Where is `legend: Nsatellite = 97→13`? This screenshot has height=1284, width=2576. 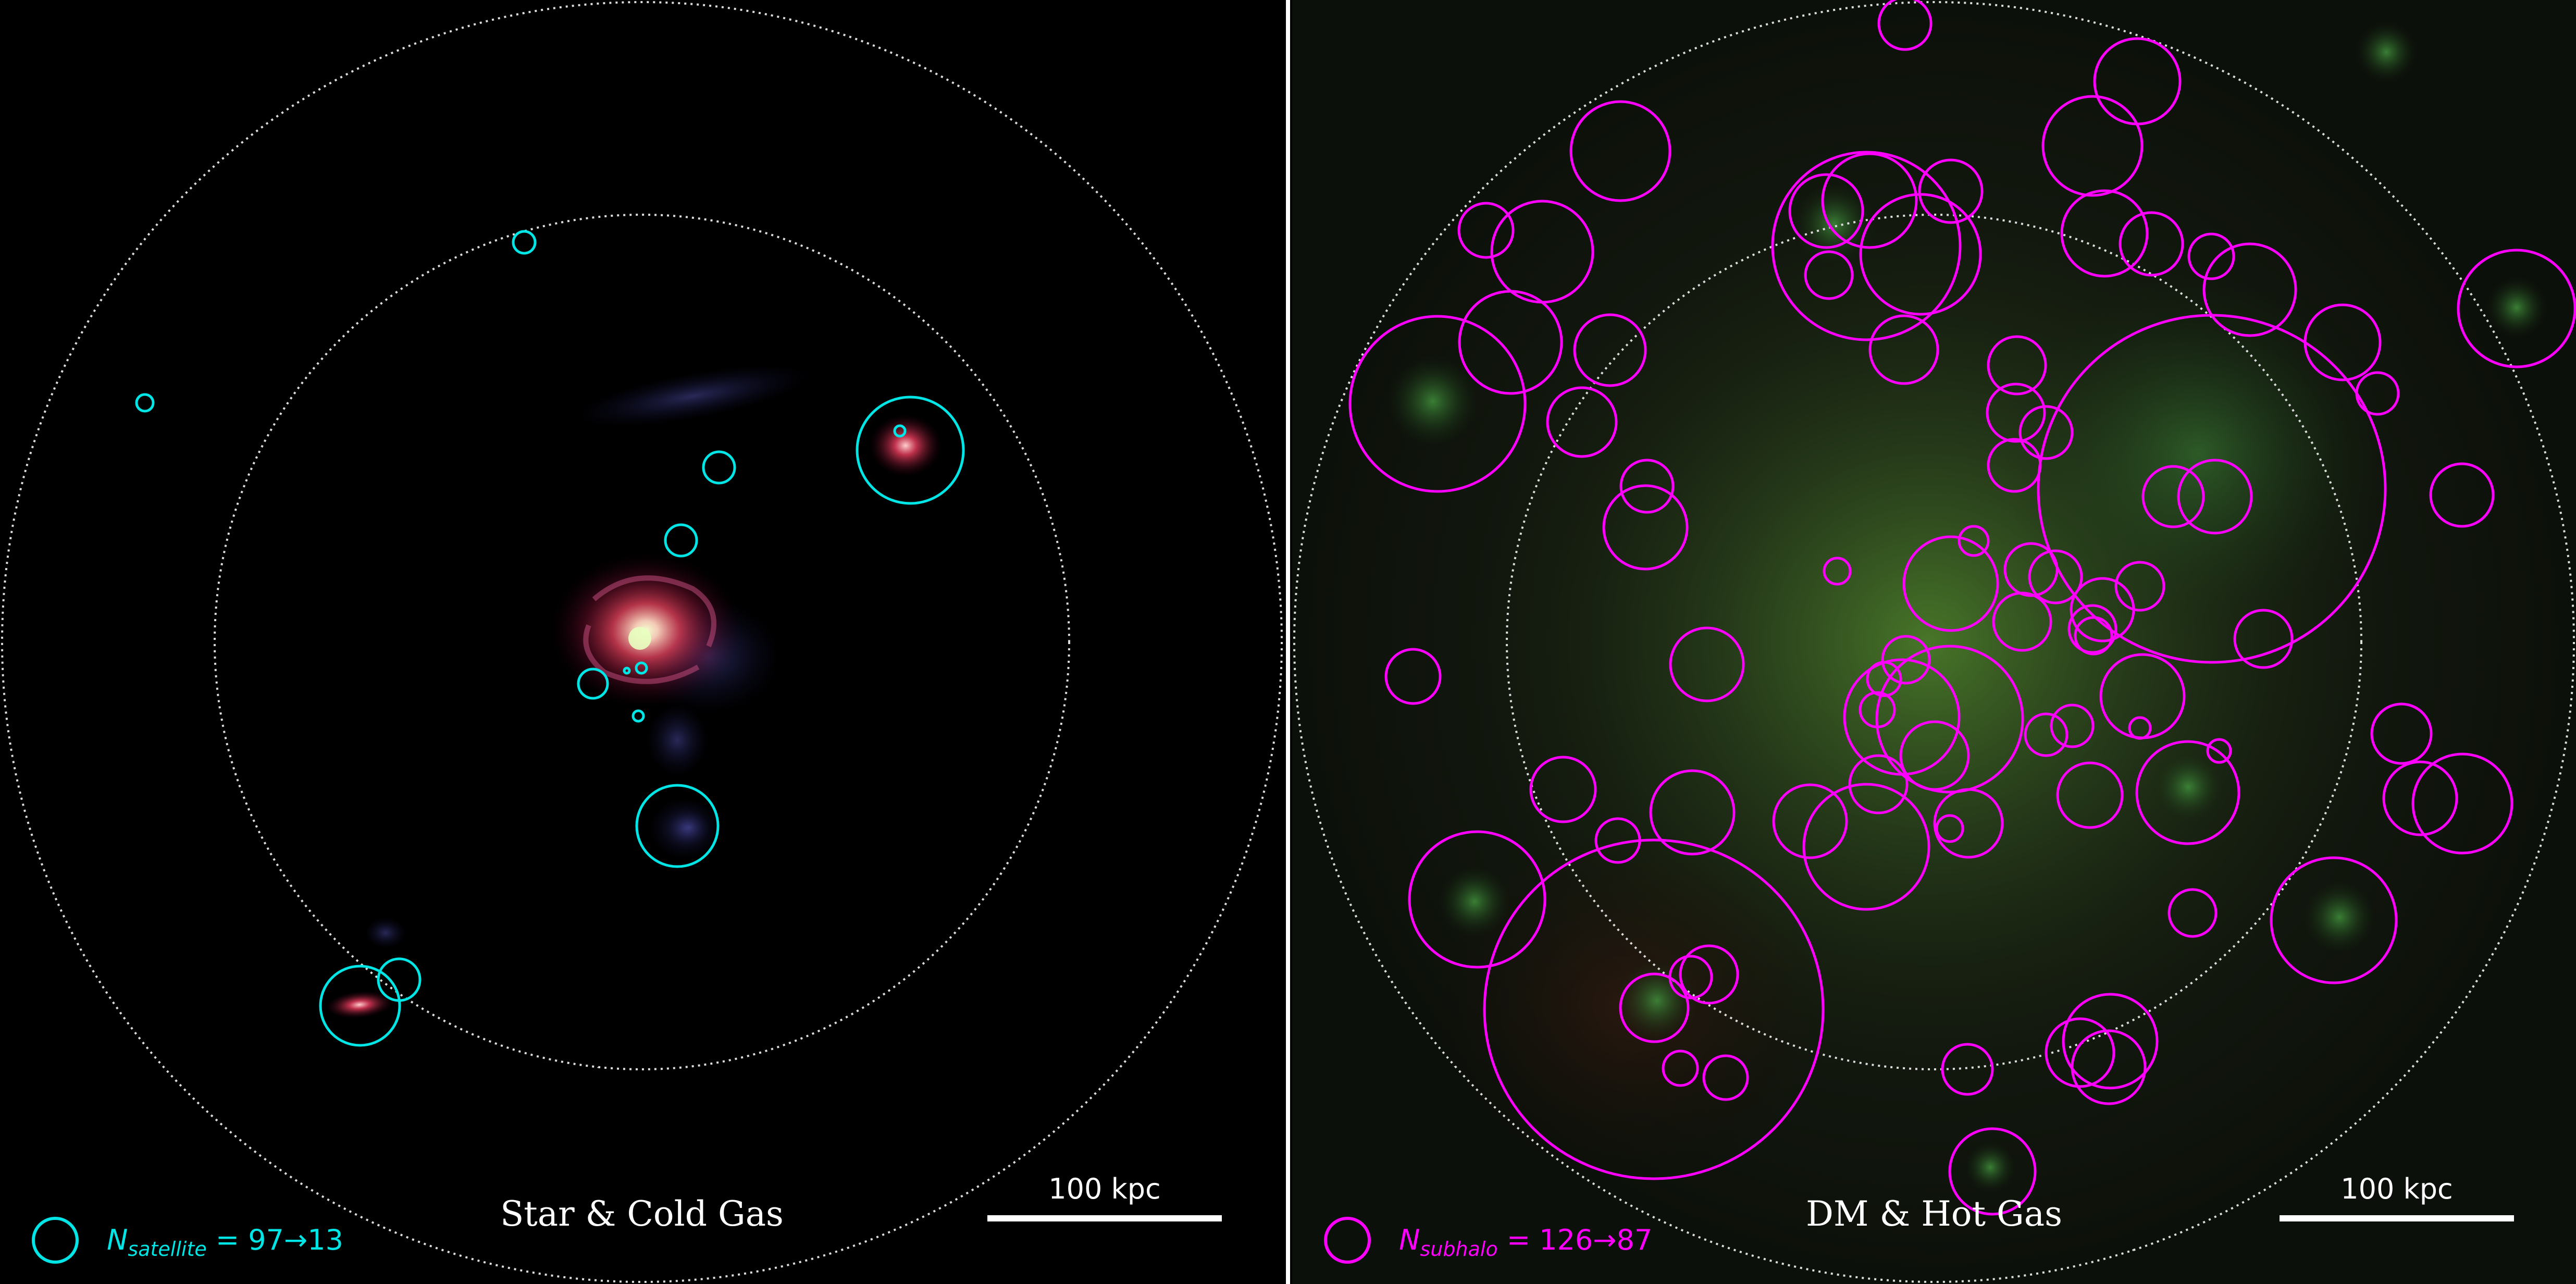 legend: Nsatellite = 97→13 is located at coordinates (188, 1240).